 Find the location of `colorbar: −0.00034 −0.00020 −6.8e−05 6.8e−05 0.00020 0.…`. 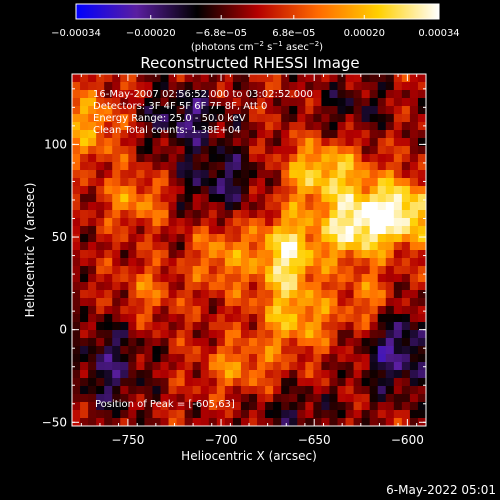

colorbar: −0.00034 −0.00020 −6.8e−05 6.8e−05 0.00020 0.… is located at coordinates (255, 28).